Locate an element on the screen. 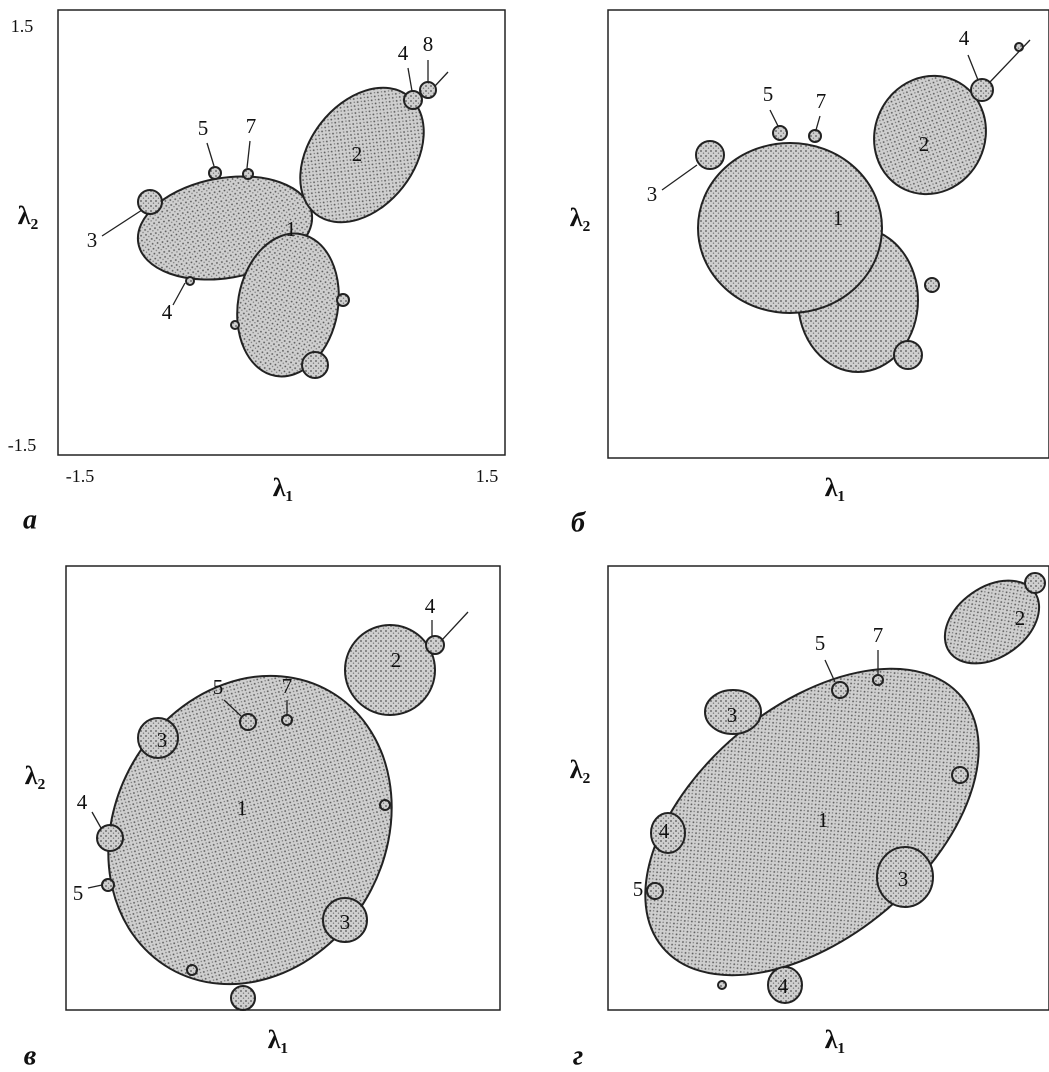 This screenshot has width=1049, height=1072. region-label: 8 is located at coordinates (428, 44).